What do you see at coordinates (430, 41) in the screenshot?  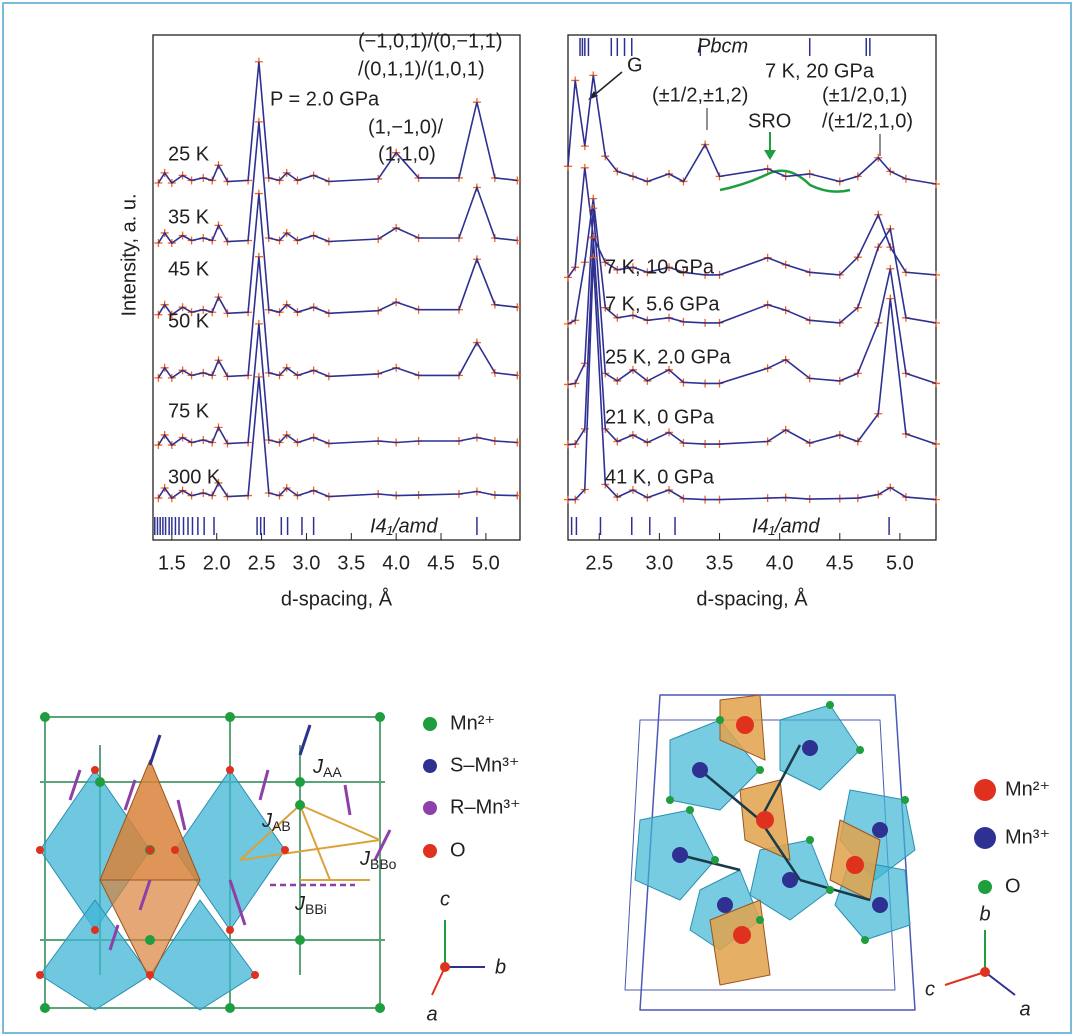 I see `annotation: (−1,0,1)/(0,−1,1)` at bounding box center [430, 41].